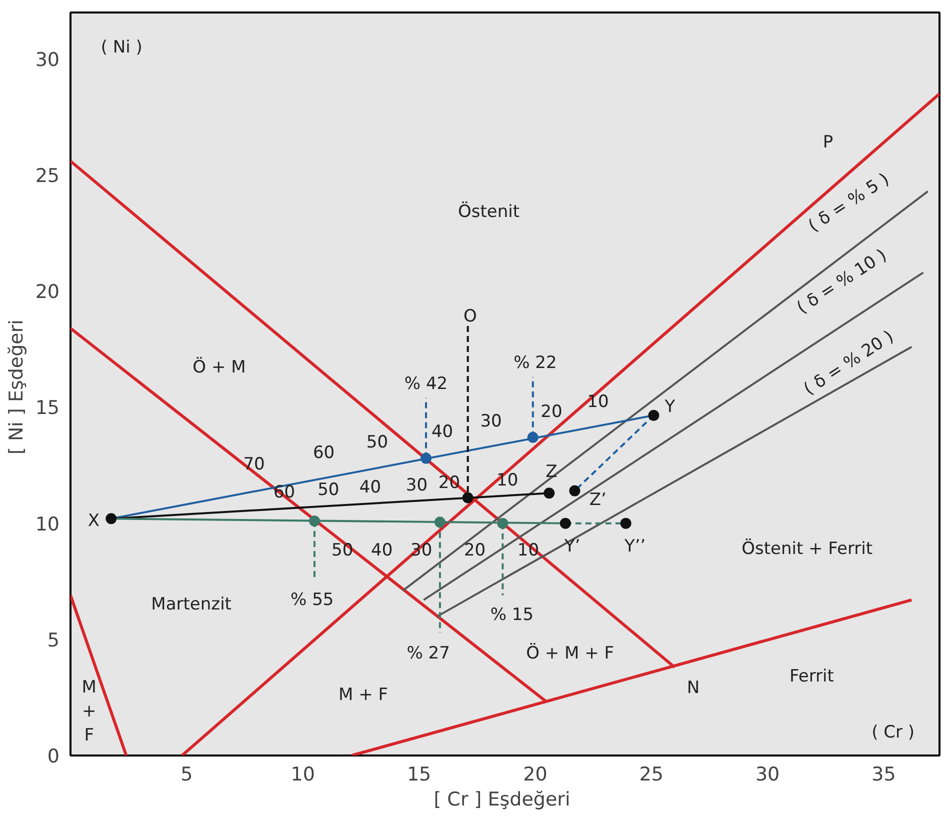  Describe the element at coordinates (94, 520) in the screenshot. I see `annotation: X` at that location.